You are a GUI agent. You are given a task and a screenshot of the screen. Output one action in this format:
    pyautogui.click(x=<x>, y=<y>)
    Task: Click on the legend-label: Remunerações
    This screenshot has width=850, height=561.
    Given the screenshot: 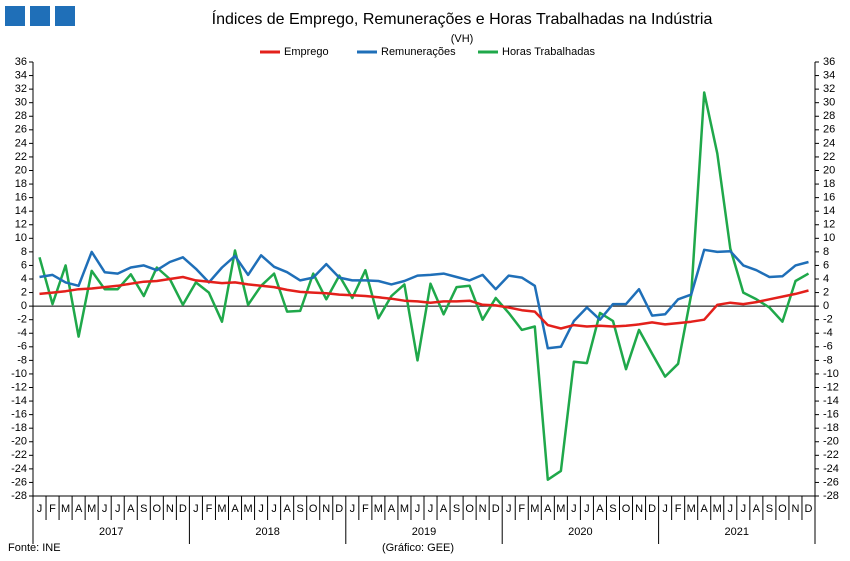 What is the action you would take?
    pyautogui.click(x=418, y=52)
    